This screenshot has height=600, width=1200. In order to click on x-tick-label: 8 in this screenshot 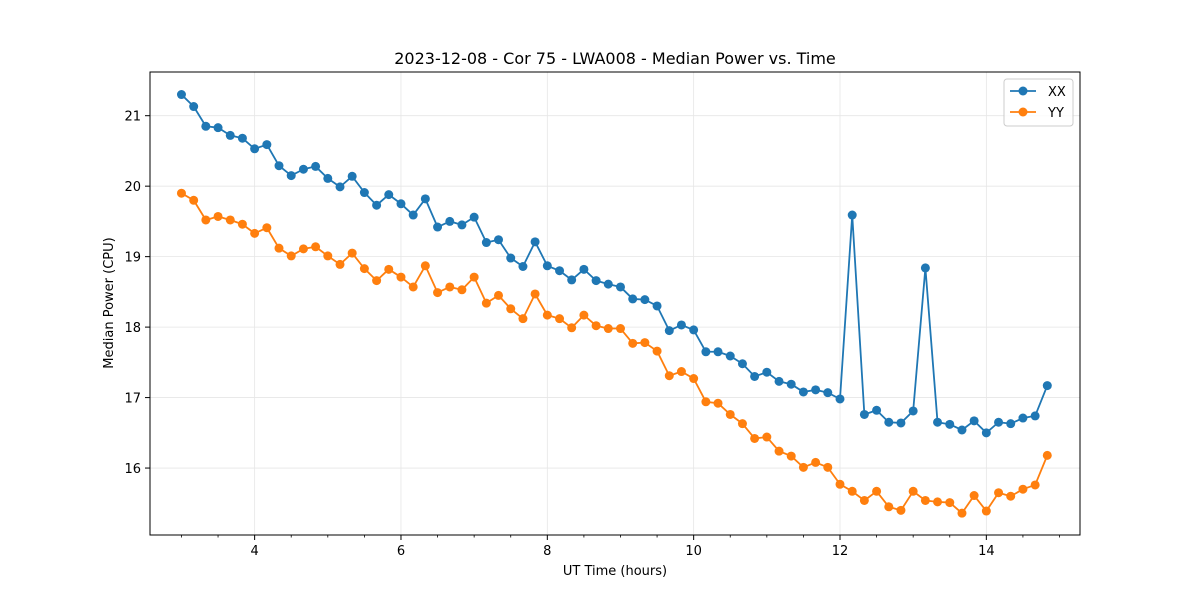, I will do `click(547, 551)`.